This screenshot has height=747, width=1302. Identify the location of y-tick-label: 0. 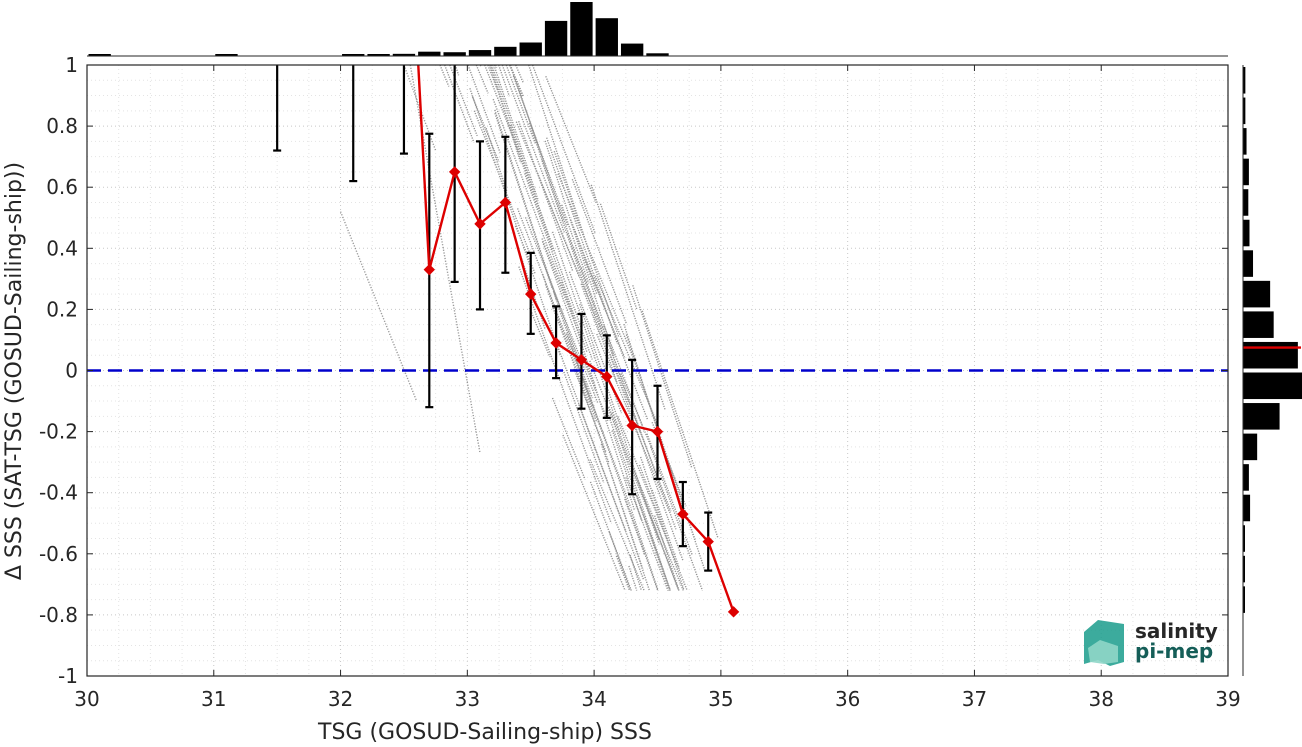
(71, 371).